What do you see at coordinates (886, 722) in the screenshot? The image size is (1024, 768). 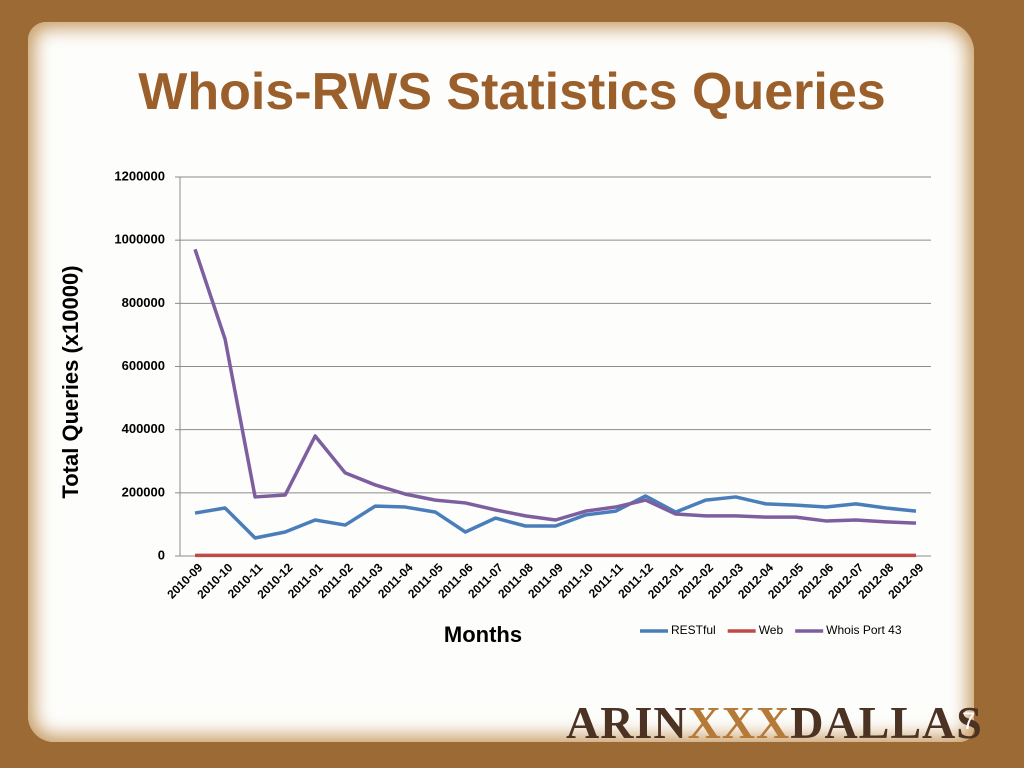 I see `logo-text: DALLAS` at bounding box center [886, 722].